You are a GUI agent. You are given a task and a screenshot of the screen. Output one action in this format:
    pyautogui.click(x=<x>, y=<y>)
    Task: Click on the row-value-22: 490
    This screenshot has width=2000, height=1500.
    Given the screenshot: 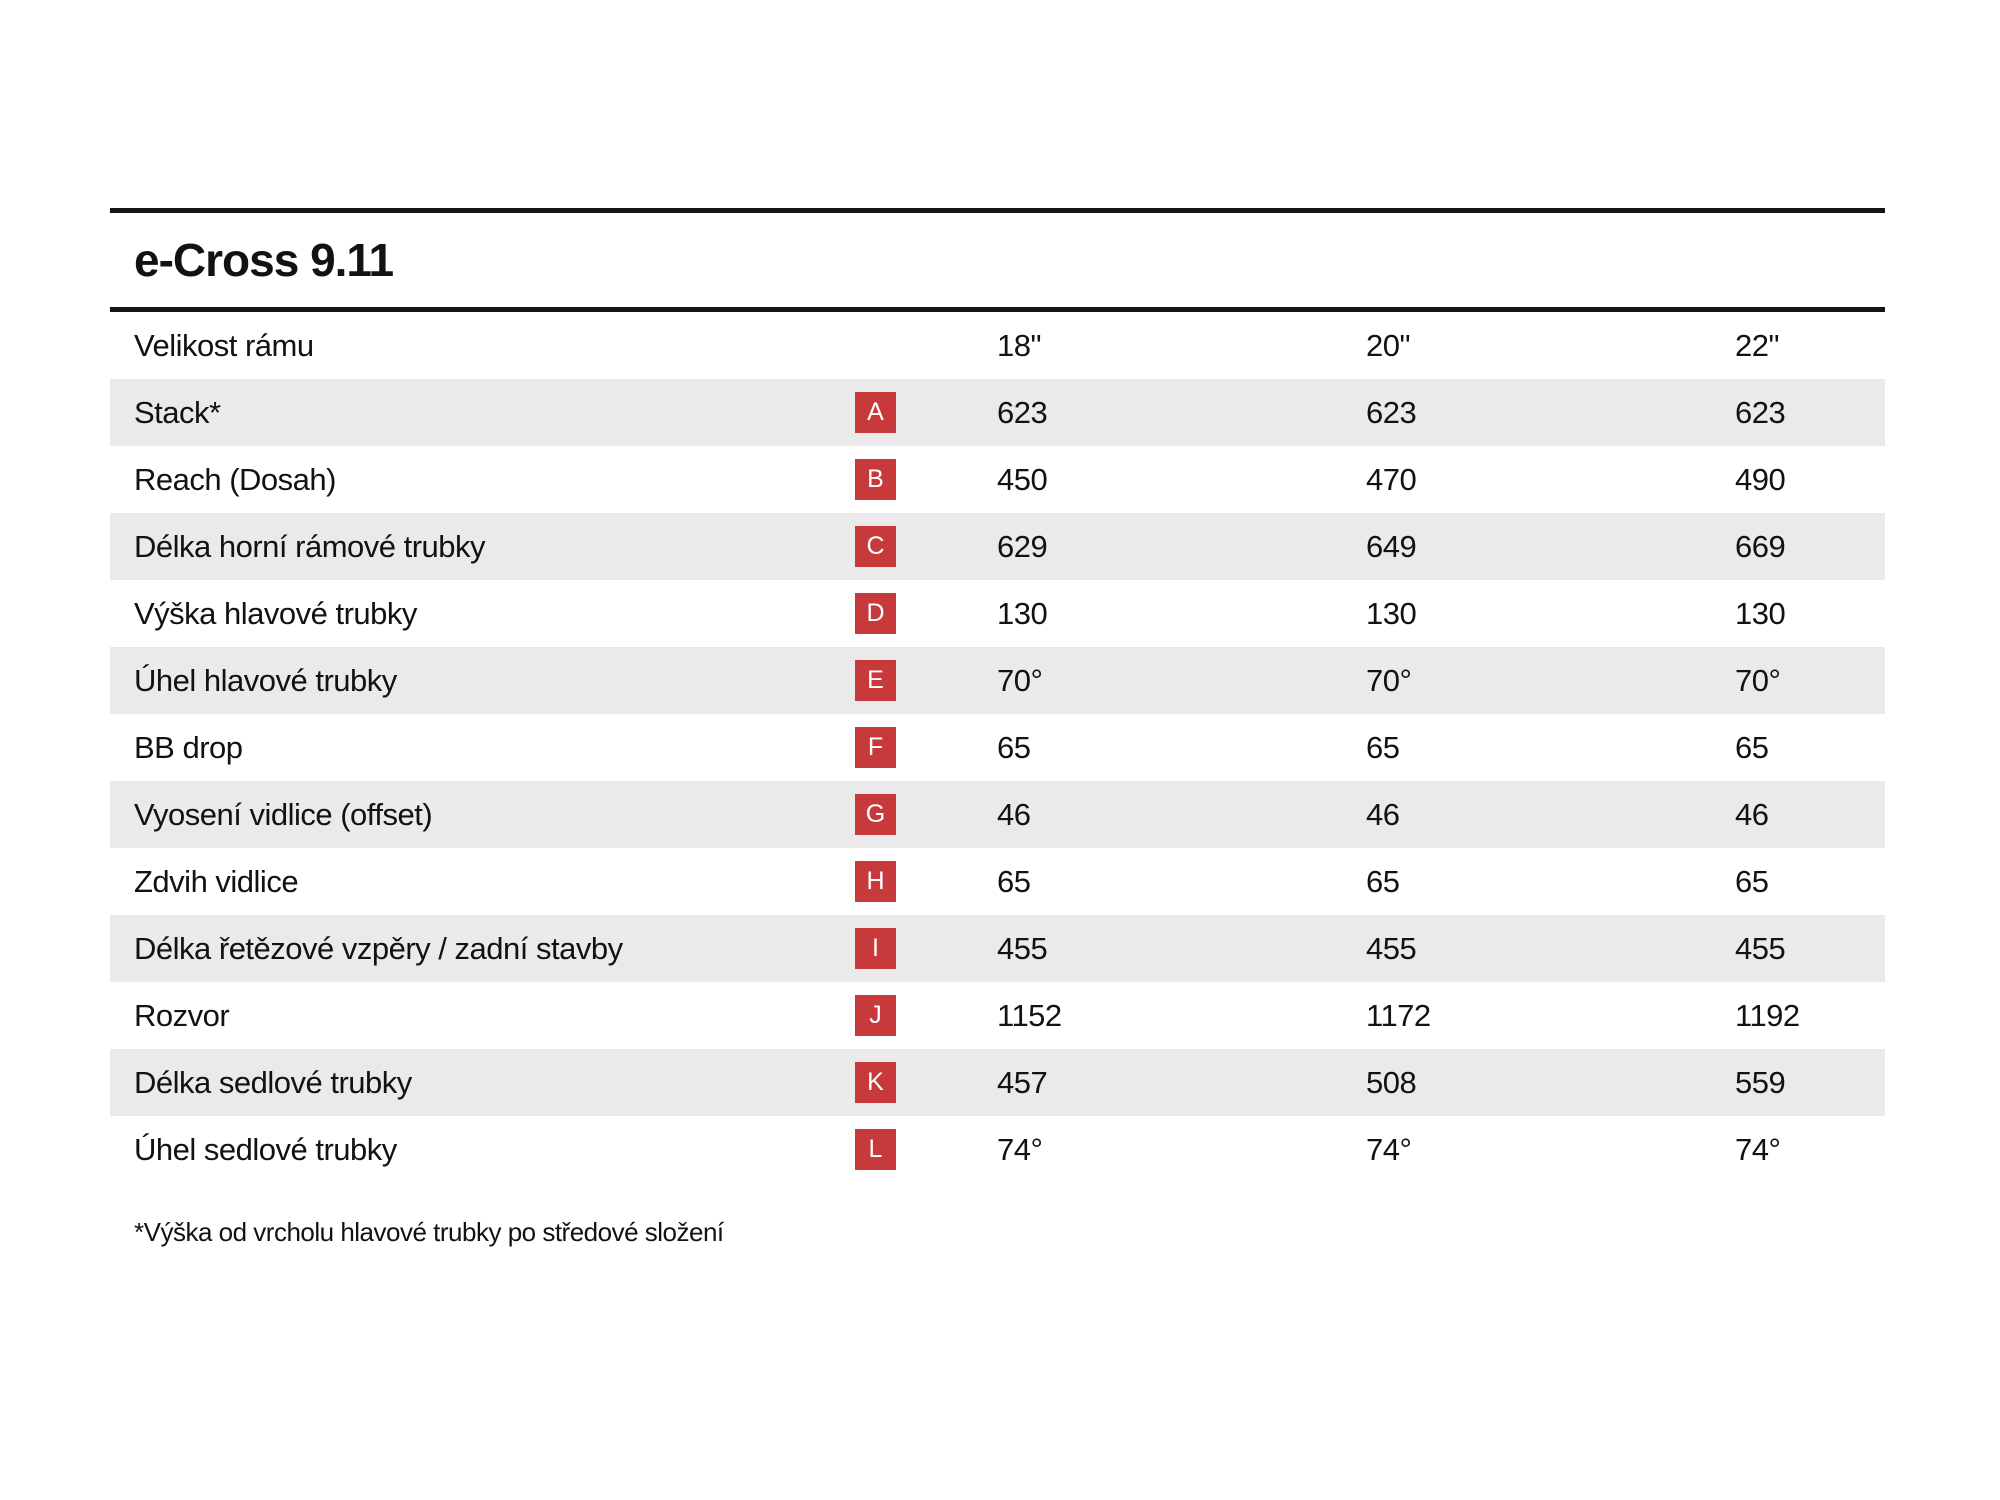 What is the action you would take?
    pyautogui.click(x=1760, y=479)
    